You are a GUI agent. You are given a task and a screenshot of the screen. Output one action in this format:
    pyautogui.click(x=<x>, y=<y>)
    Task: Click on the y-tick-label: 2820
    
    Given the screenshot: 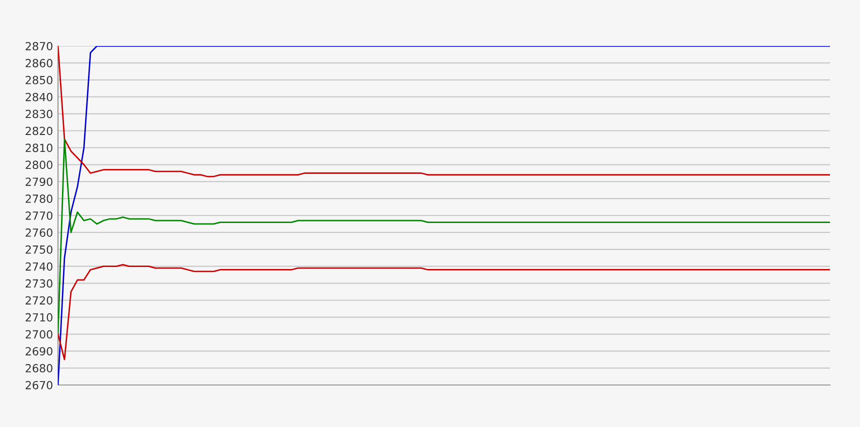 What is the action you would take?
    pyautogui.click(x=39, y=131)
    